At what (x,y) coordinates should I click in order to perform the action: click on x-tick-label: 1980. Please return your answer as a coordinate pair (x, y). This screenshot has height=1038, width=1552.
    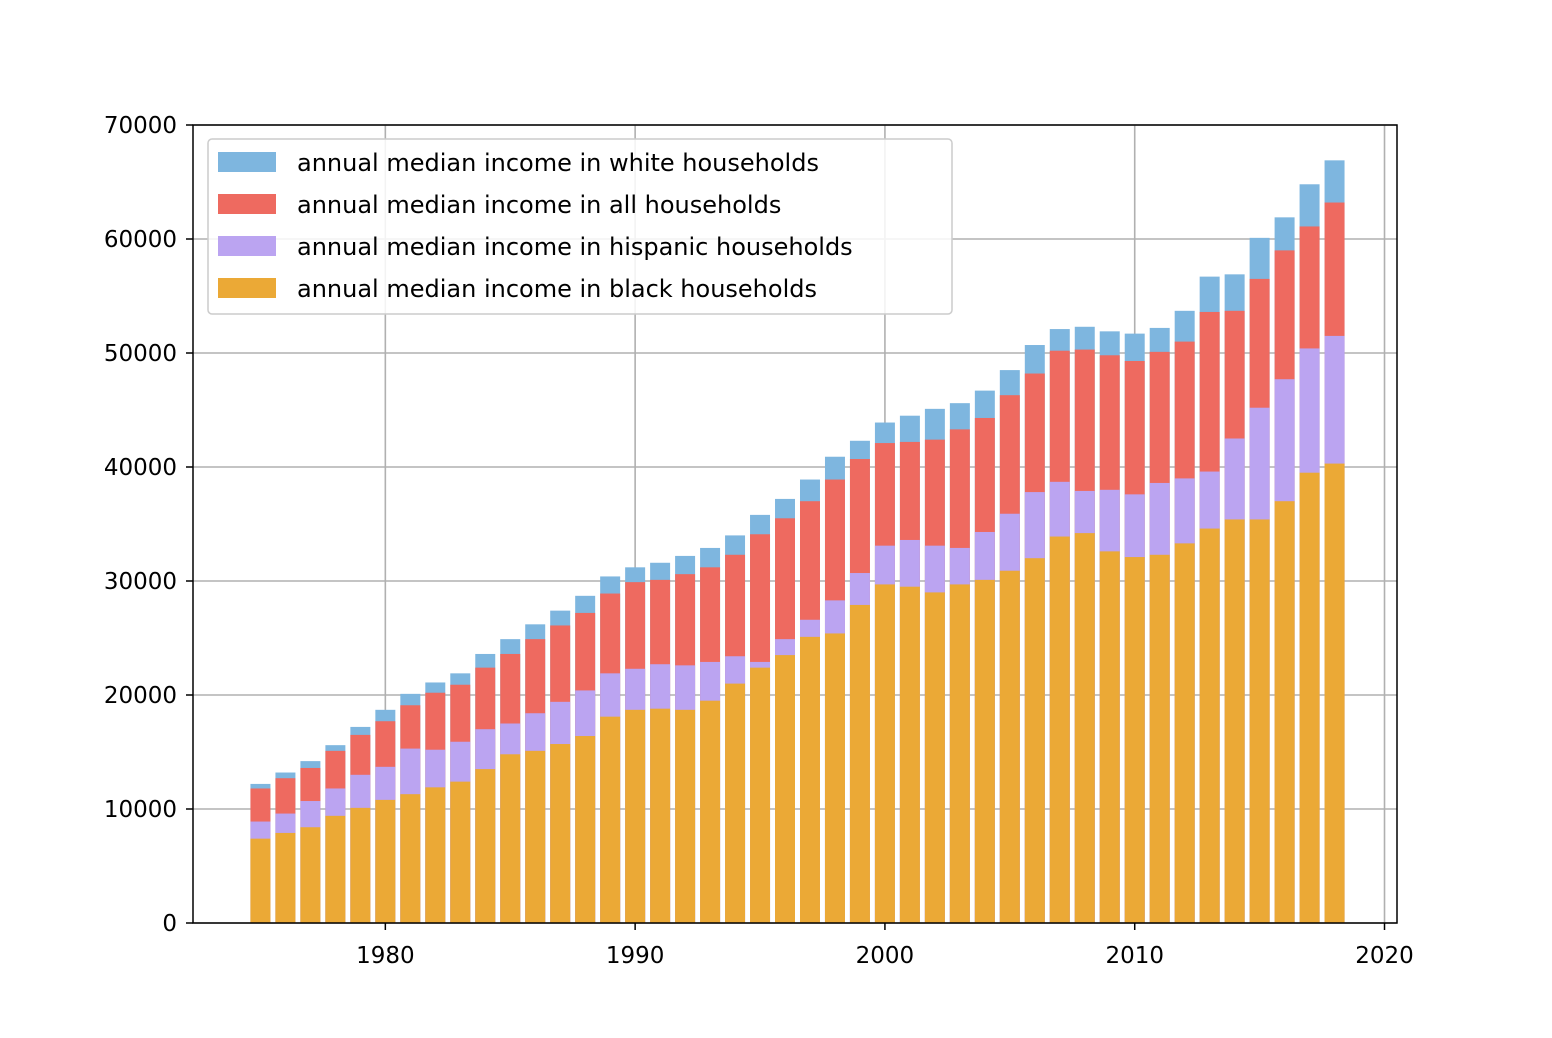
    Looking at the image, I should click on (385, 956).